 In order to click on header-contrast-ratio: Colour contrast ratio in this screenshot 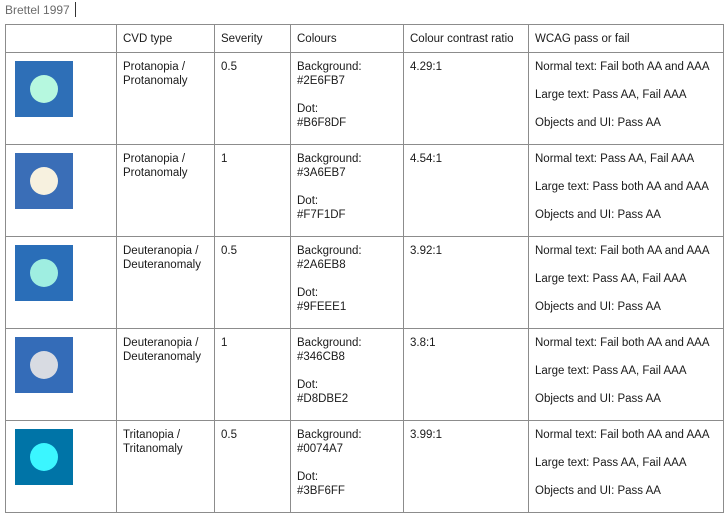, I will do `click(466, 38)`.